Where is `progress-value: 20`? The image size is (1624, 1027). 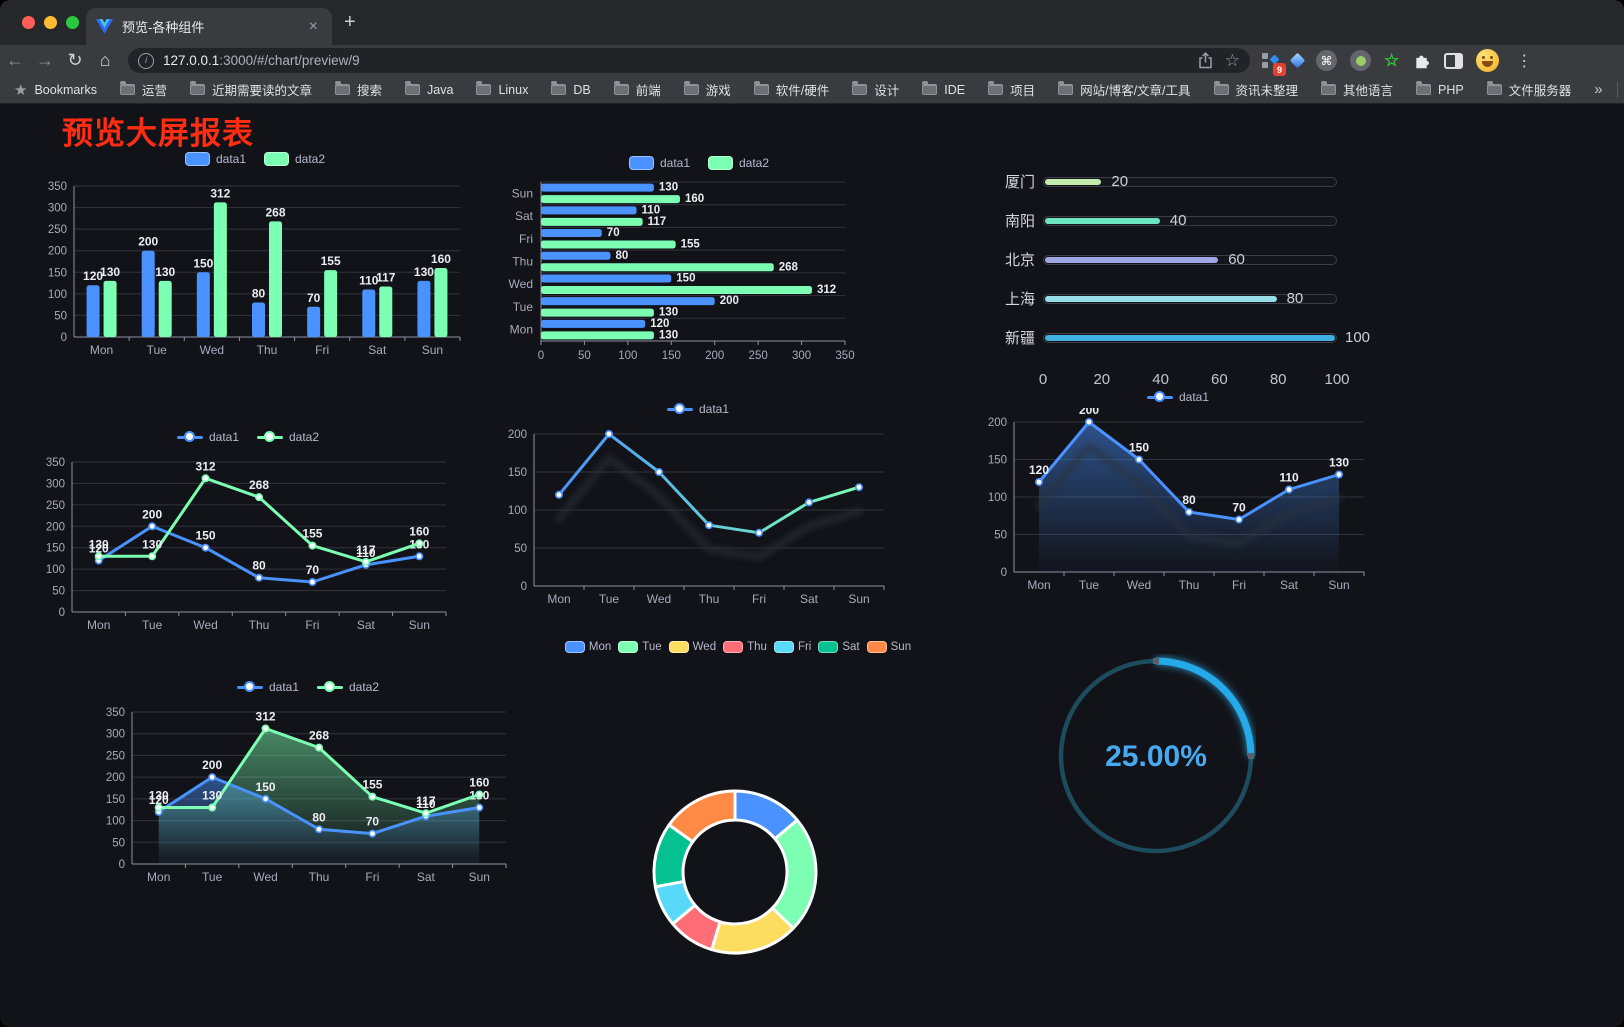 progress-value: 20 is located at coordinates (1120, 181).